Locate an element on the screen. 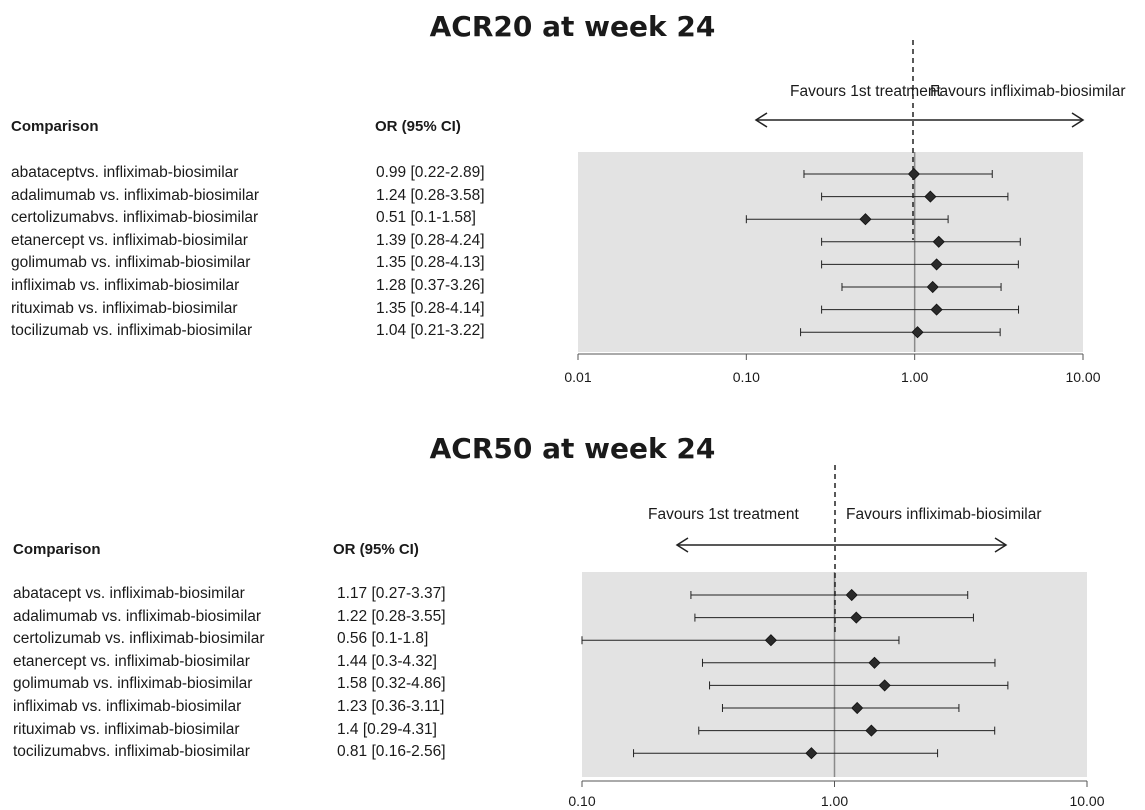  comparison-label: certolizumab vs. infliximab-biosimilar is located at coordinates (139, 639).